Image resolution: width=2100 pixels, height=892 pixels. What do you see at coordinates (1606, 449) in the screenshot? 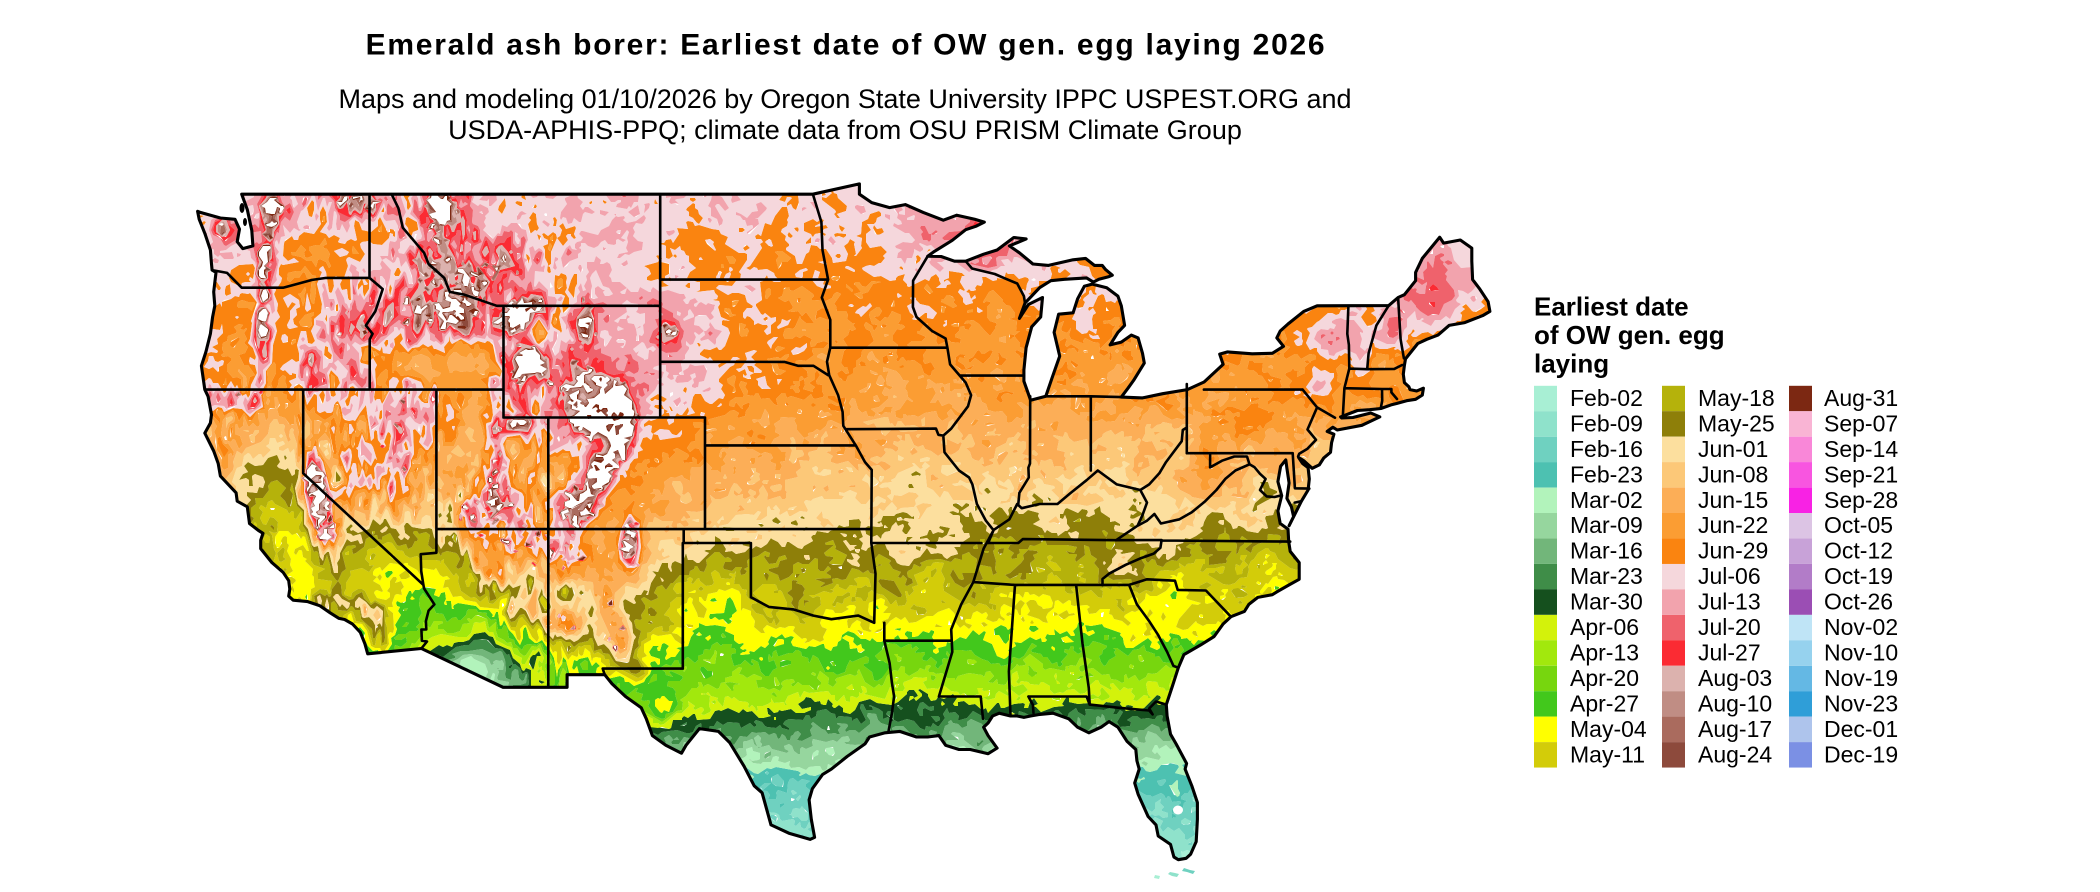
I see `svg-text: Feb-16` at bounding box center [1606, 449].